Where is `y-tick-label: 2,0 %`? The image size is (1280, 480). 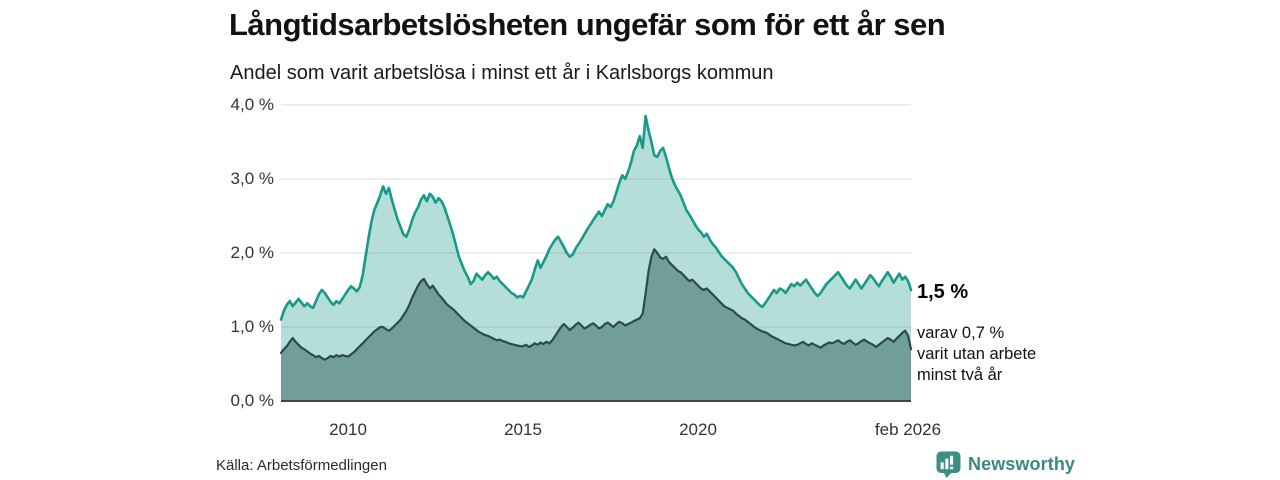
y-tick-label: 2,0 % is located at coordinates (252, 252).